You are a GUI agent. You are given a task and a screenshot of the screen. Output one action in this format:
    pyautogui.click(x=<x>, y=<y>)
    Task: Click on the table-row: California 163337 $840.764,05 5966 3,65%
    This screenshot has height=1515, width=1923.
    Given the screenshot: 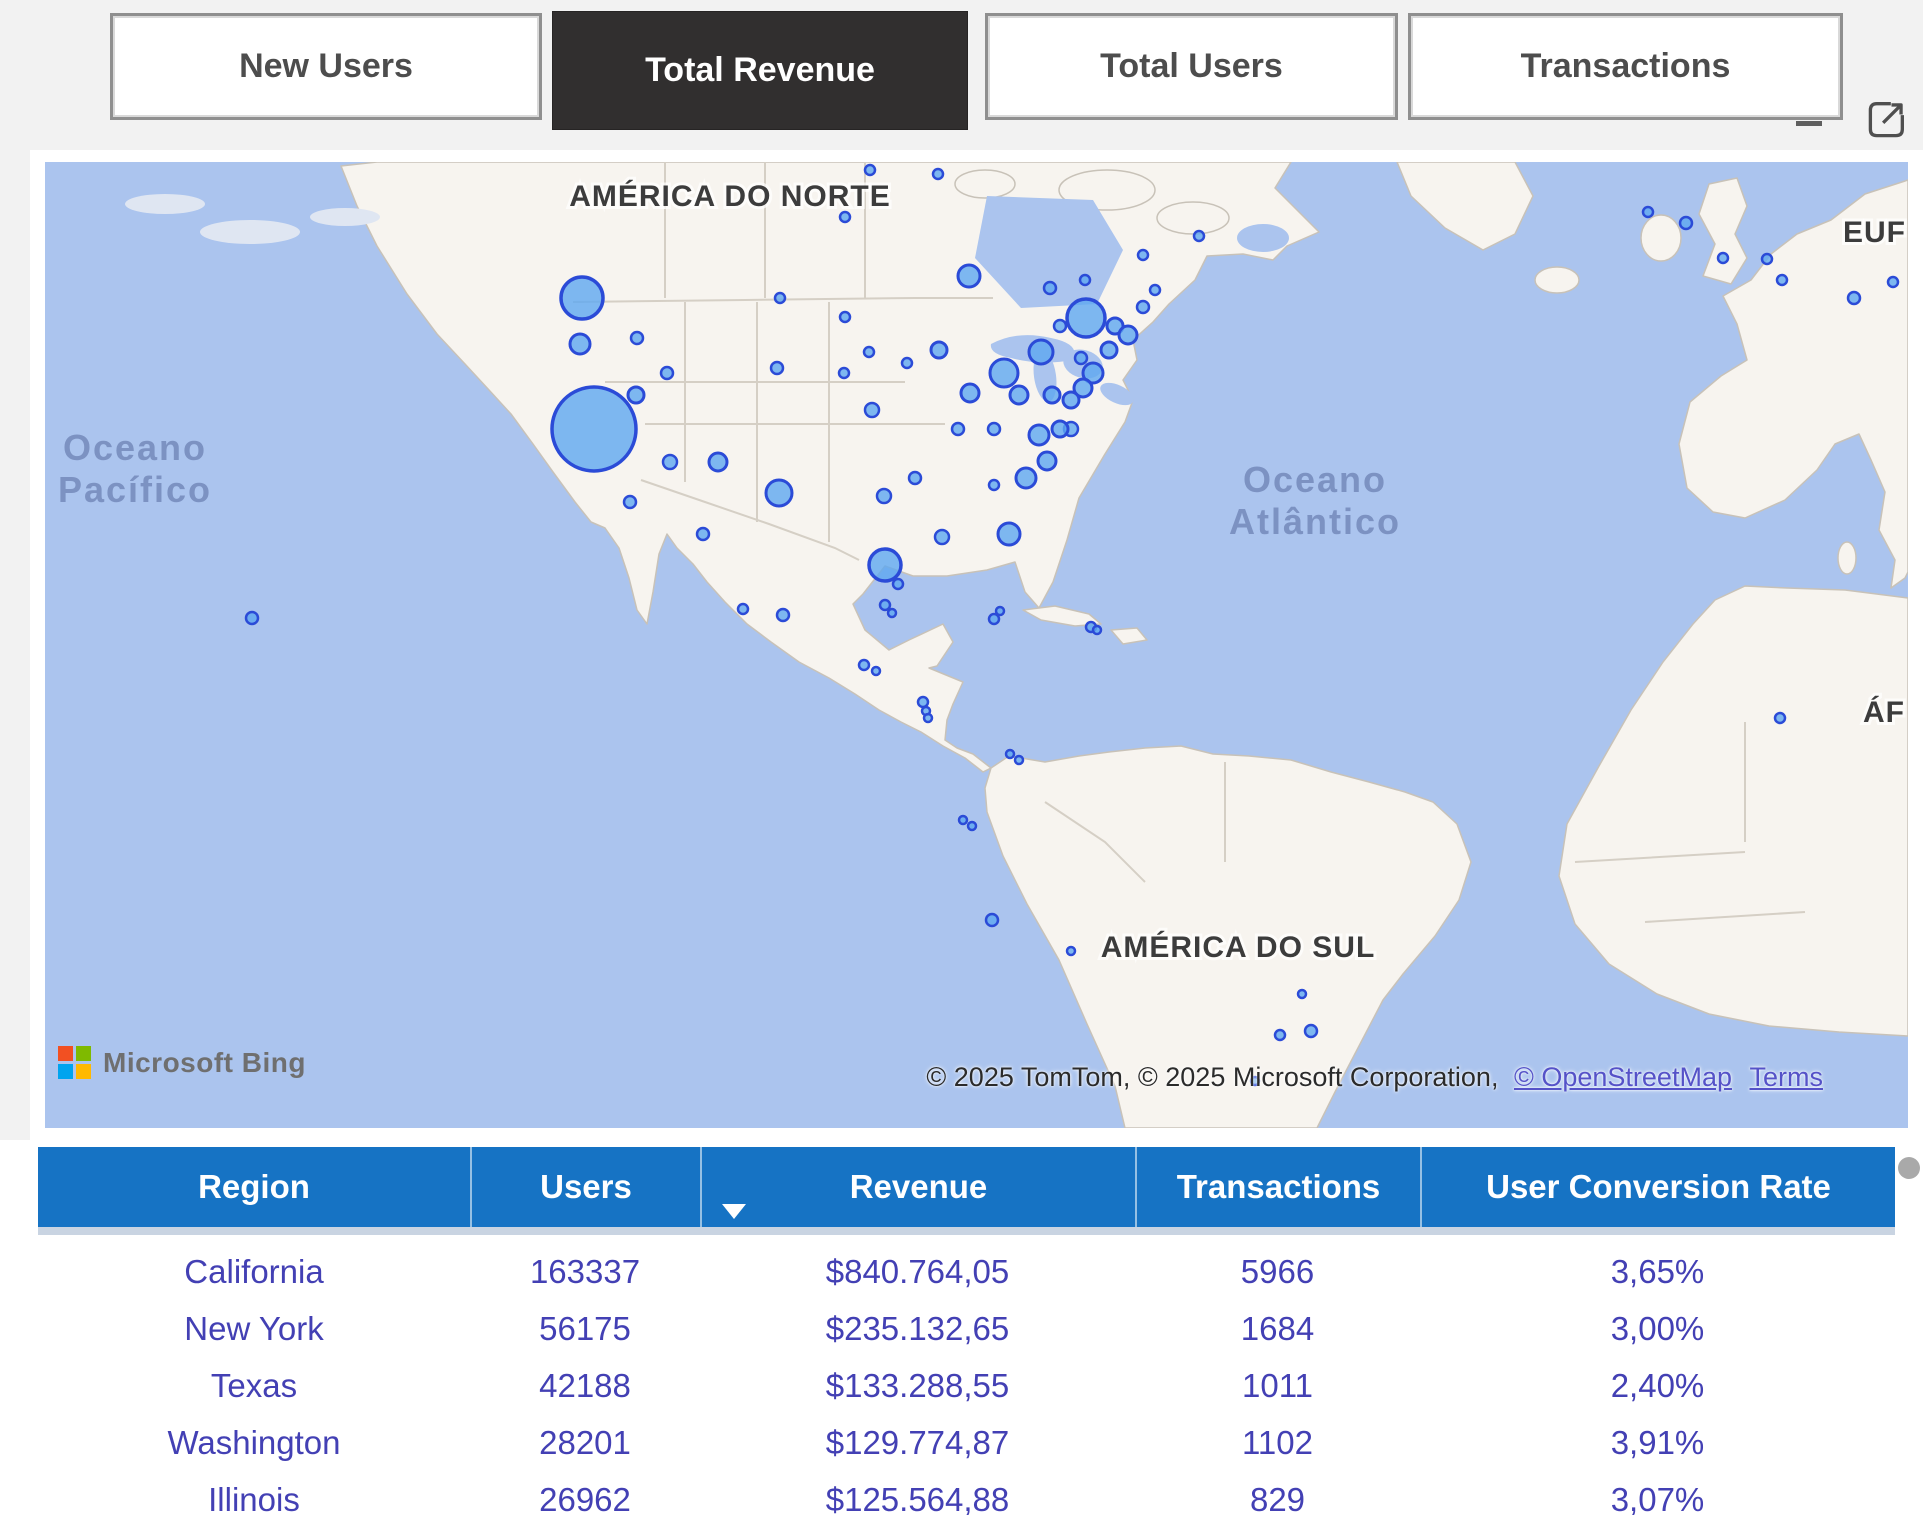 What is the action you would take?
    pyautogui.click(x=966, y=1271)
    